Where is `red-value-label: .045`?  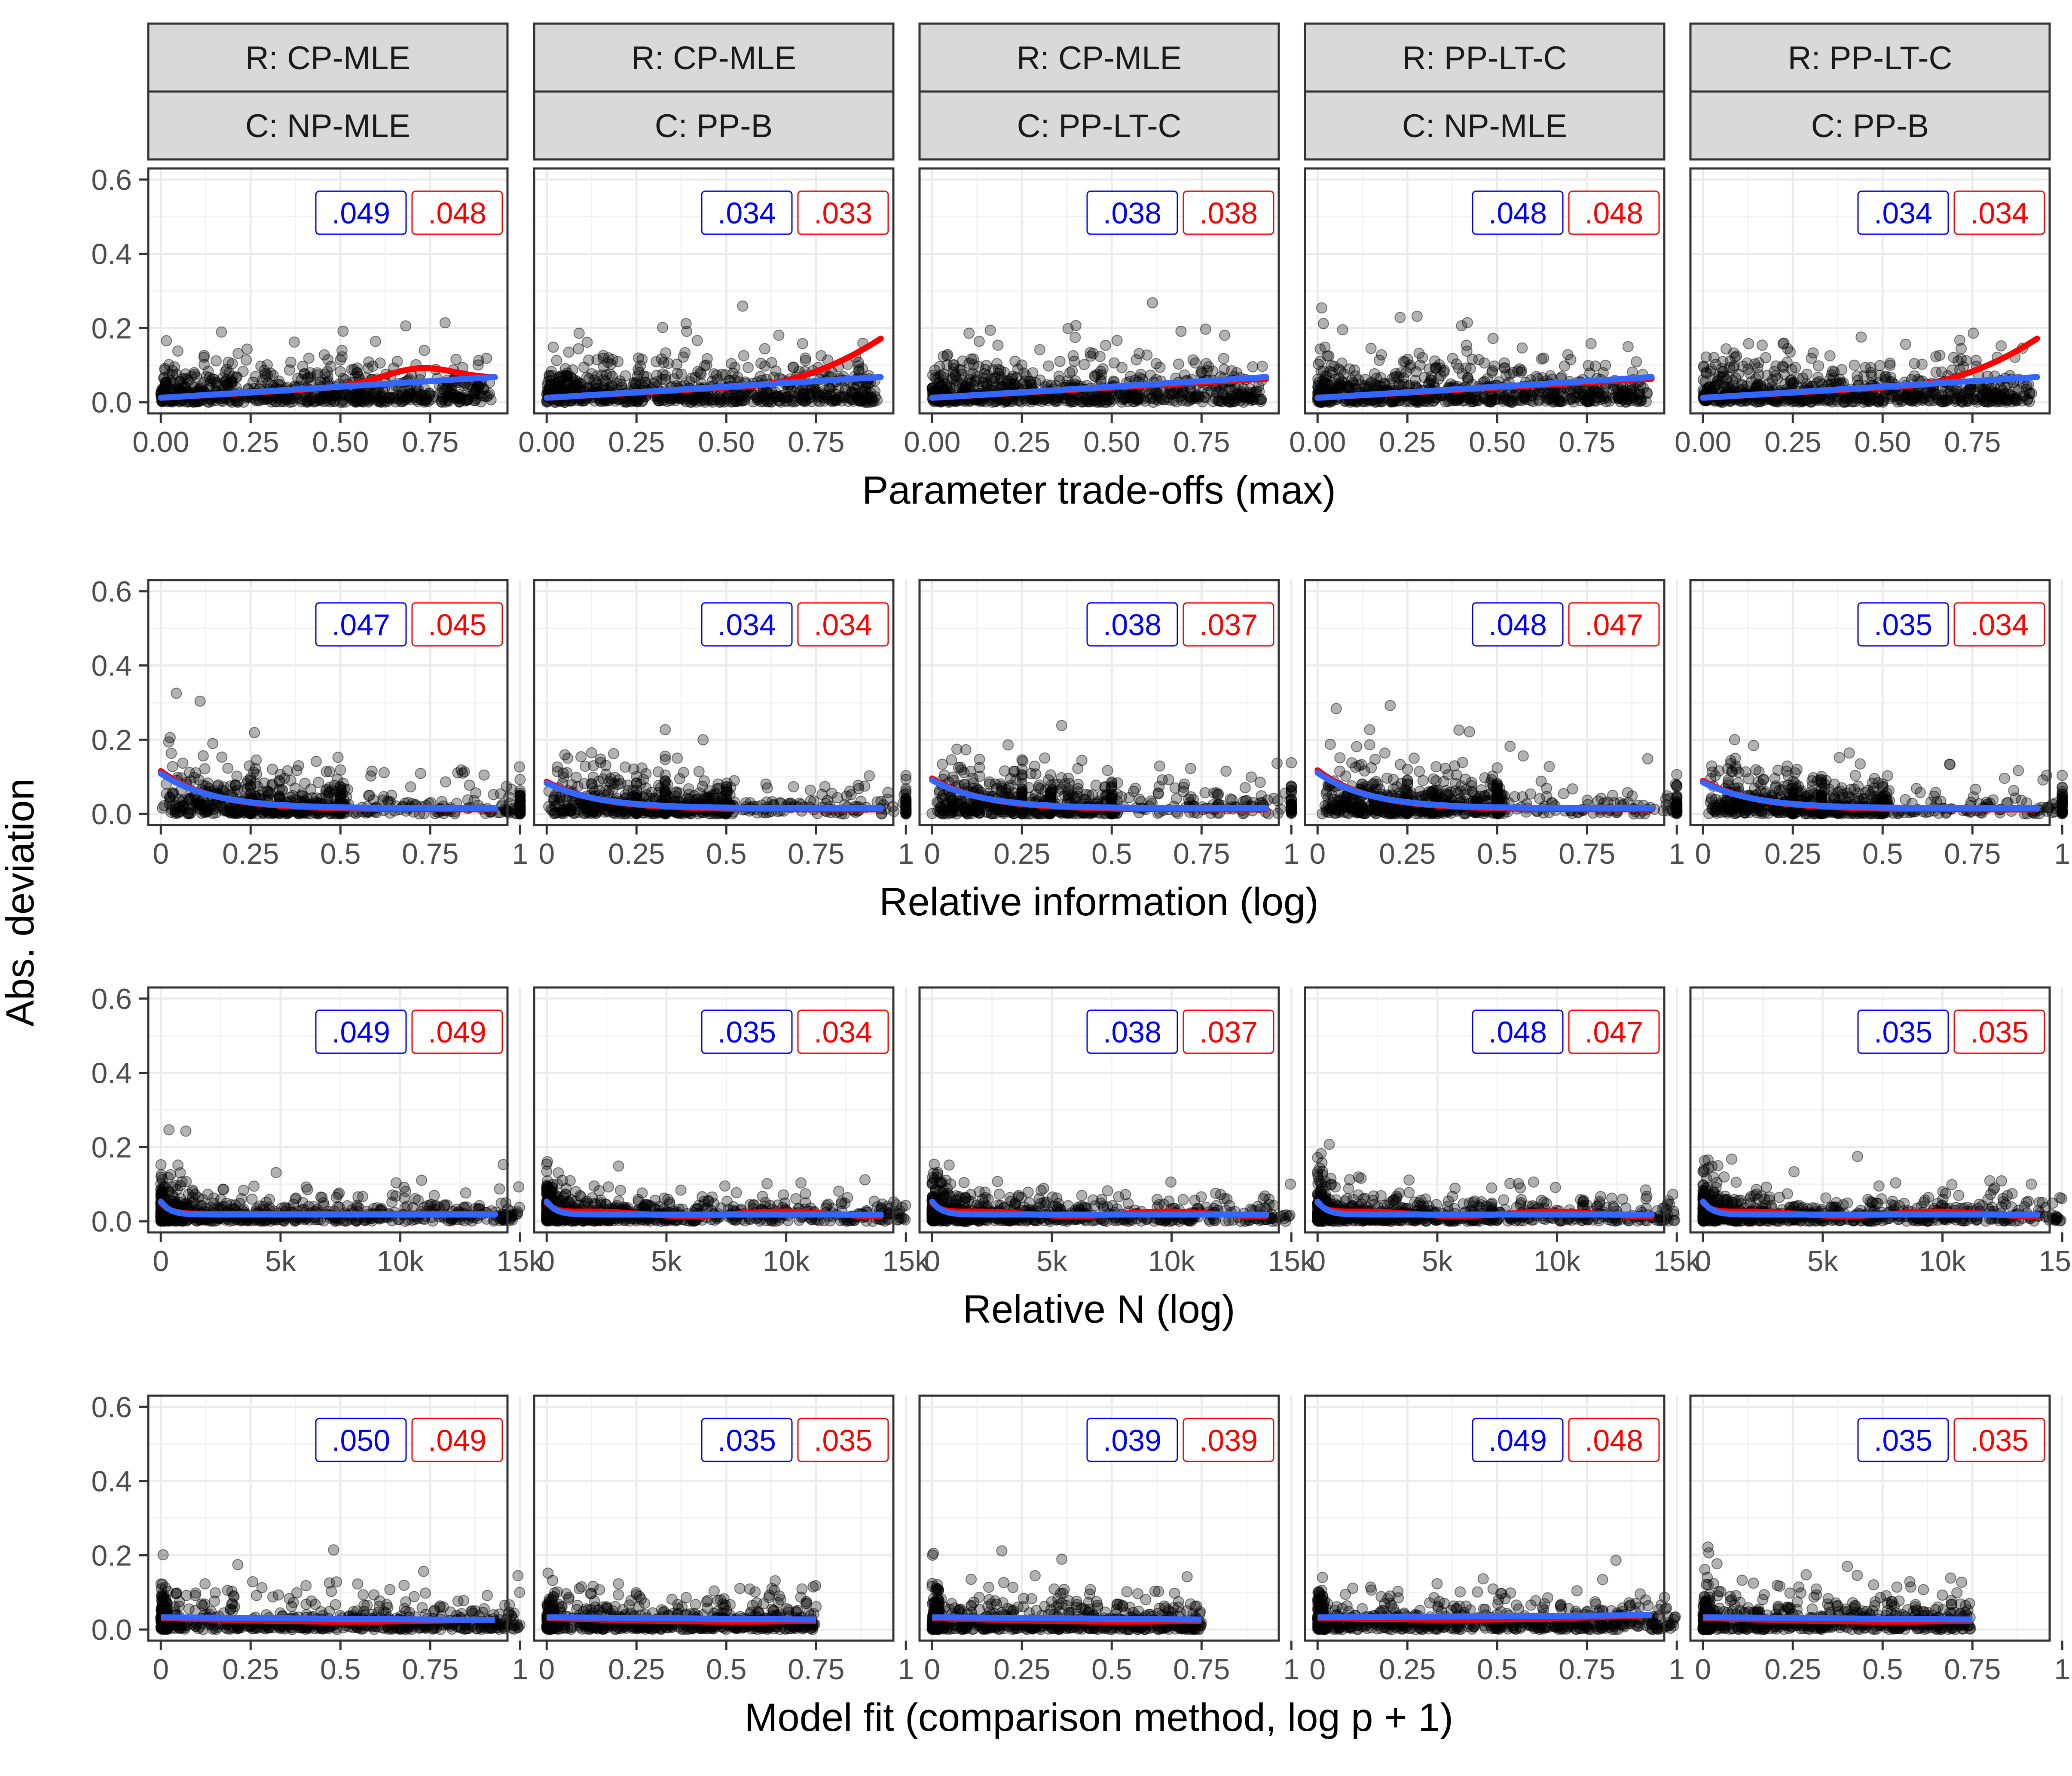
red-value-label: .045 is located at coordinates (457, 625).